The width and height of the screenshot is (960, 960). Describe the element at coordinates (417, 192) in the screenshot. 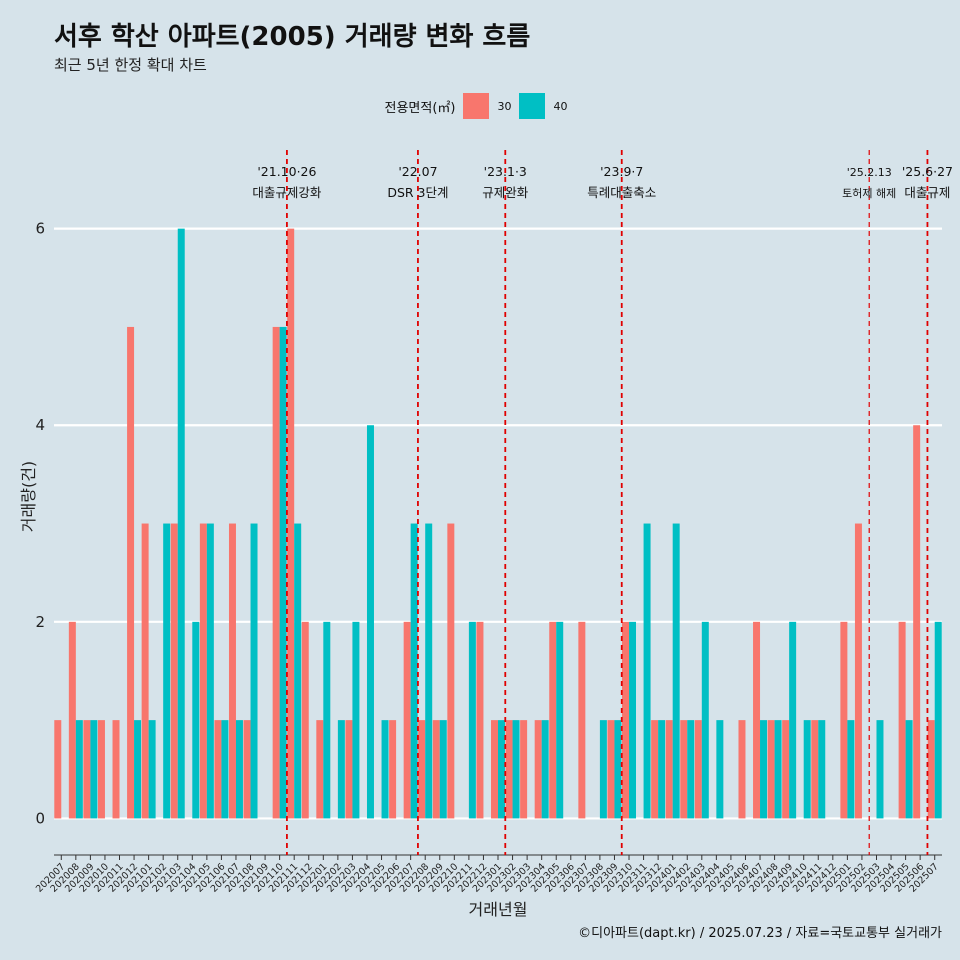

I see `event-name-label: DSR 3단계` at that location.